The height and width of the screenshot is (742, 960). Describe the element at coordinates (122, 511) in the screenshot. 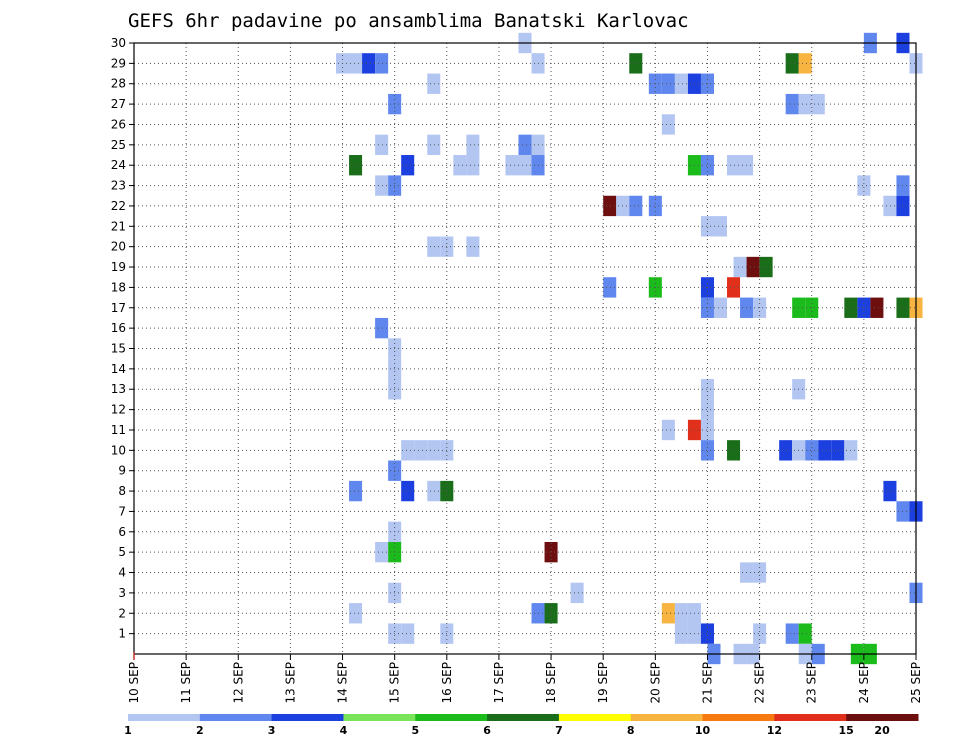

I see `y-tick-label-7: 7` at that location.